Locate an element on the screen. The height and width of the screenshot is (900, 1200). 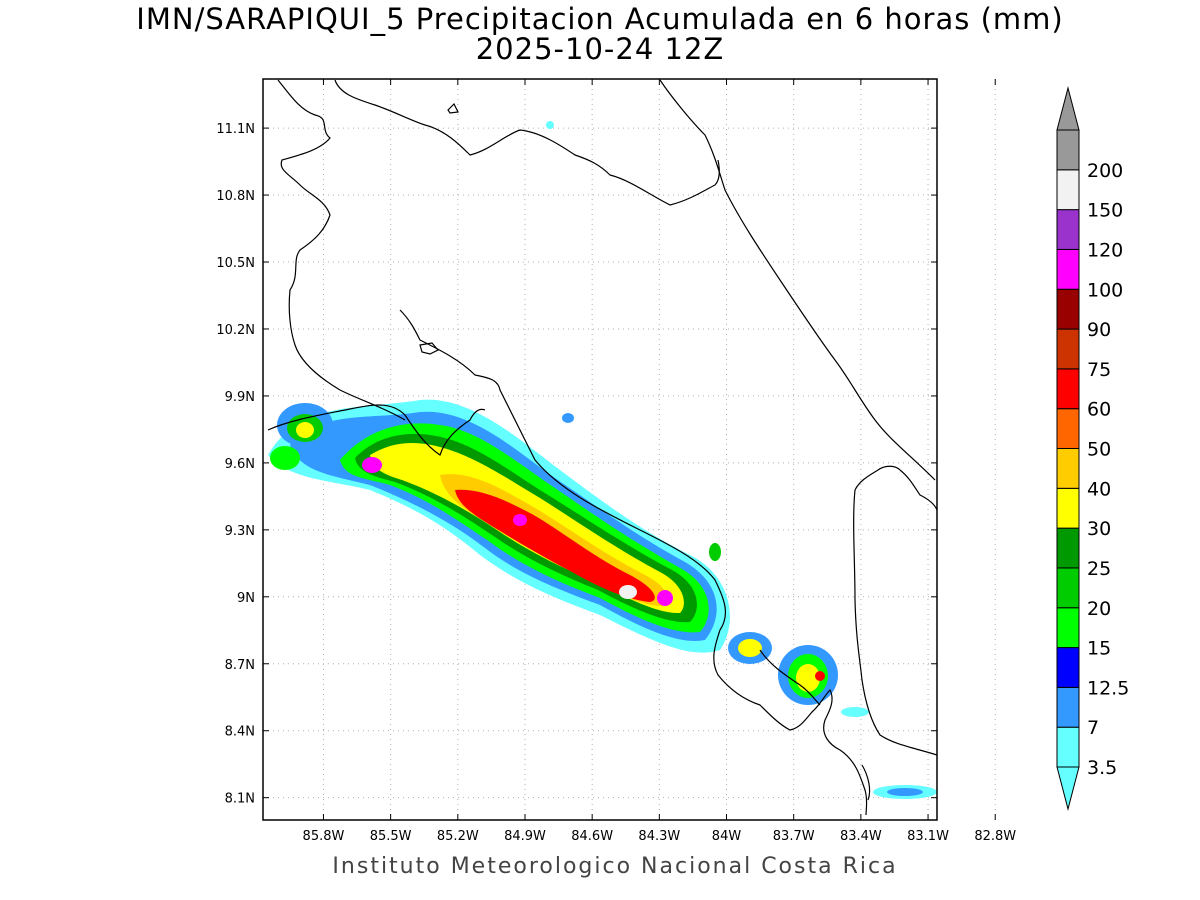
colorbar-label: 200 is located at coordinates (1105, 171).